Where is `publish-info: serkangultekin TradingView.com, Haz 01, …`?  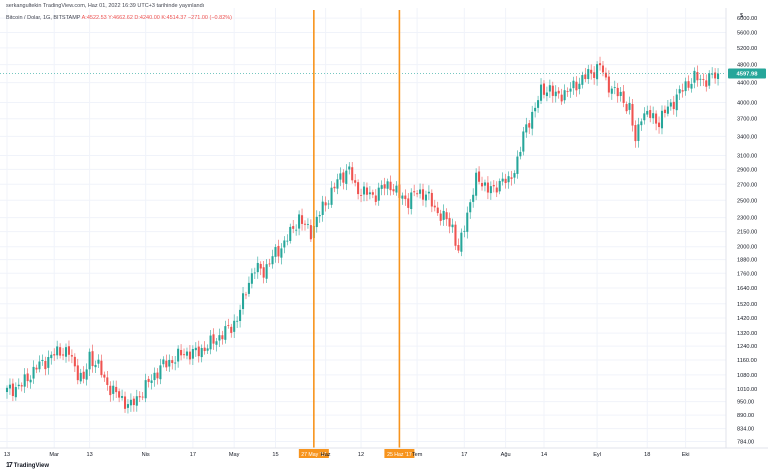 publish-info: serkangultekin TradingView.com, Haz 01, … is located at coordinates (105, 6).